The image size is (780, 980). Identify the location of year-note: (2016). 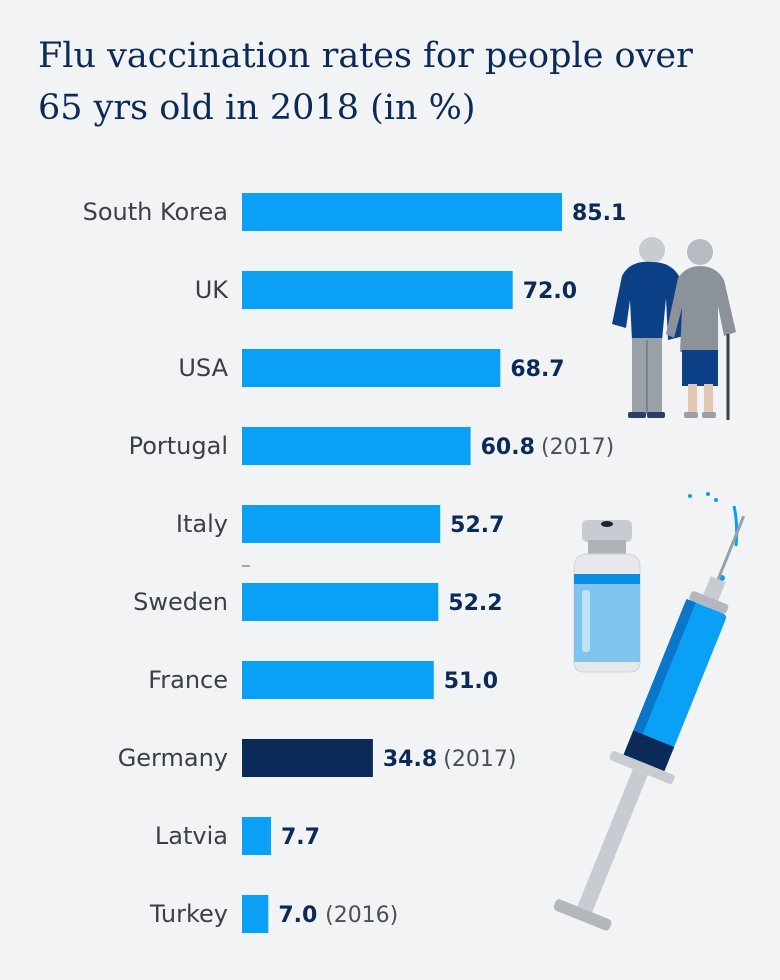
(361, 915).